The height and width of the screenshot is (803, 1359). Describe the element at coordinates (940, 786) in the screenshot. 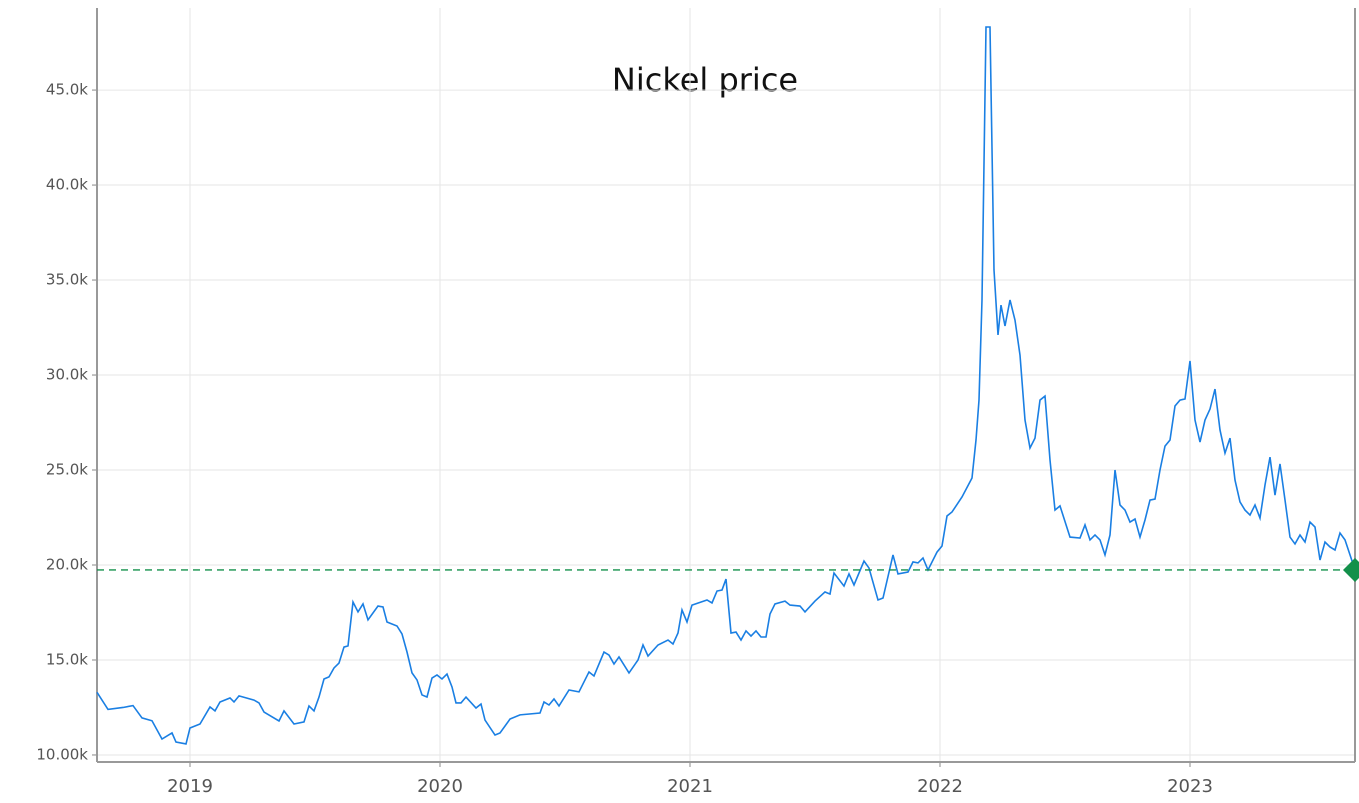

I see `x-tick-label: 2022` at that location.